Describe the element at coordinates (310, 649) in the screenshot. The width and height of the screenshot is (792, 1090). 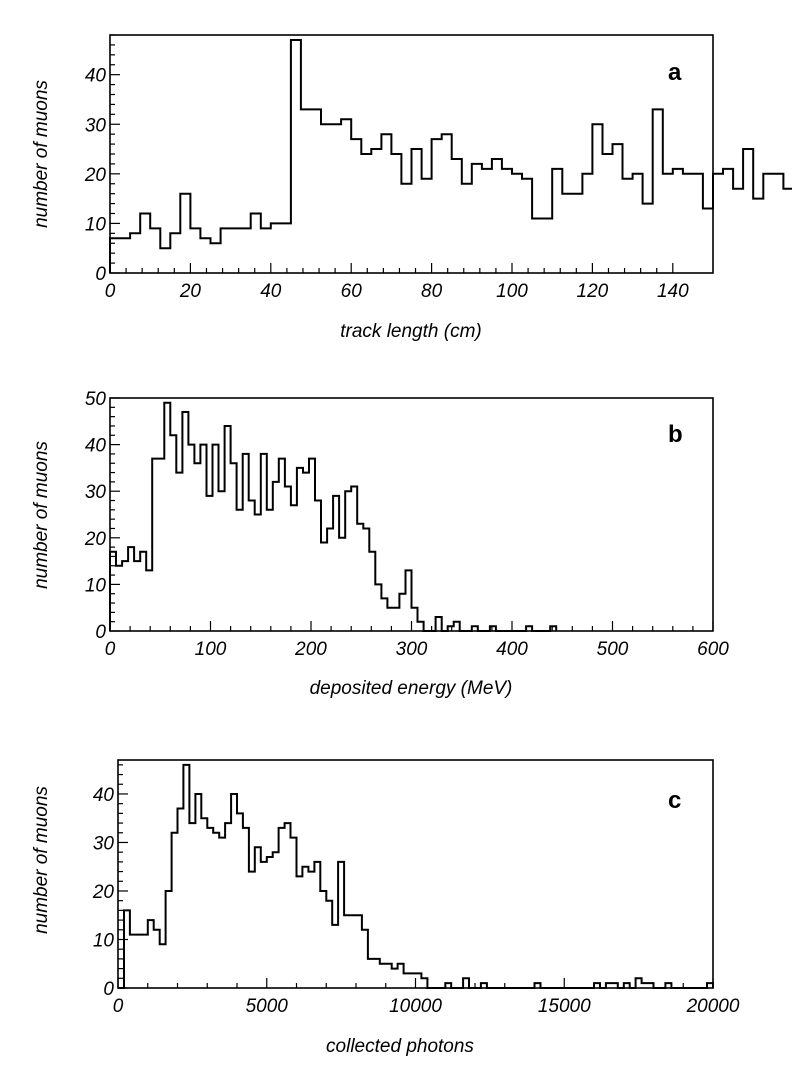
I see `x-tick-label: 200` at that location.